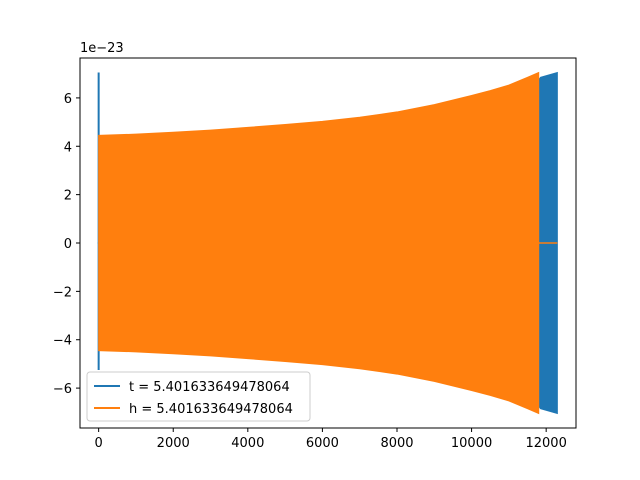 The height and width of the screenshot is (480, 640). Describe the element at coordinates (102, 48) in the screenshot. I see `y-offset-label: 1e−23` at that location.